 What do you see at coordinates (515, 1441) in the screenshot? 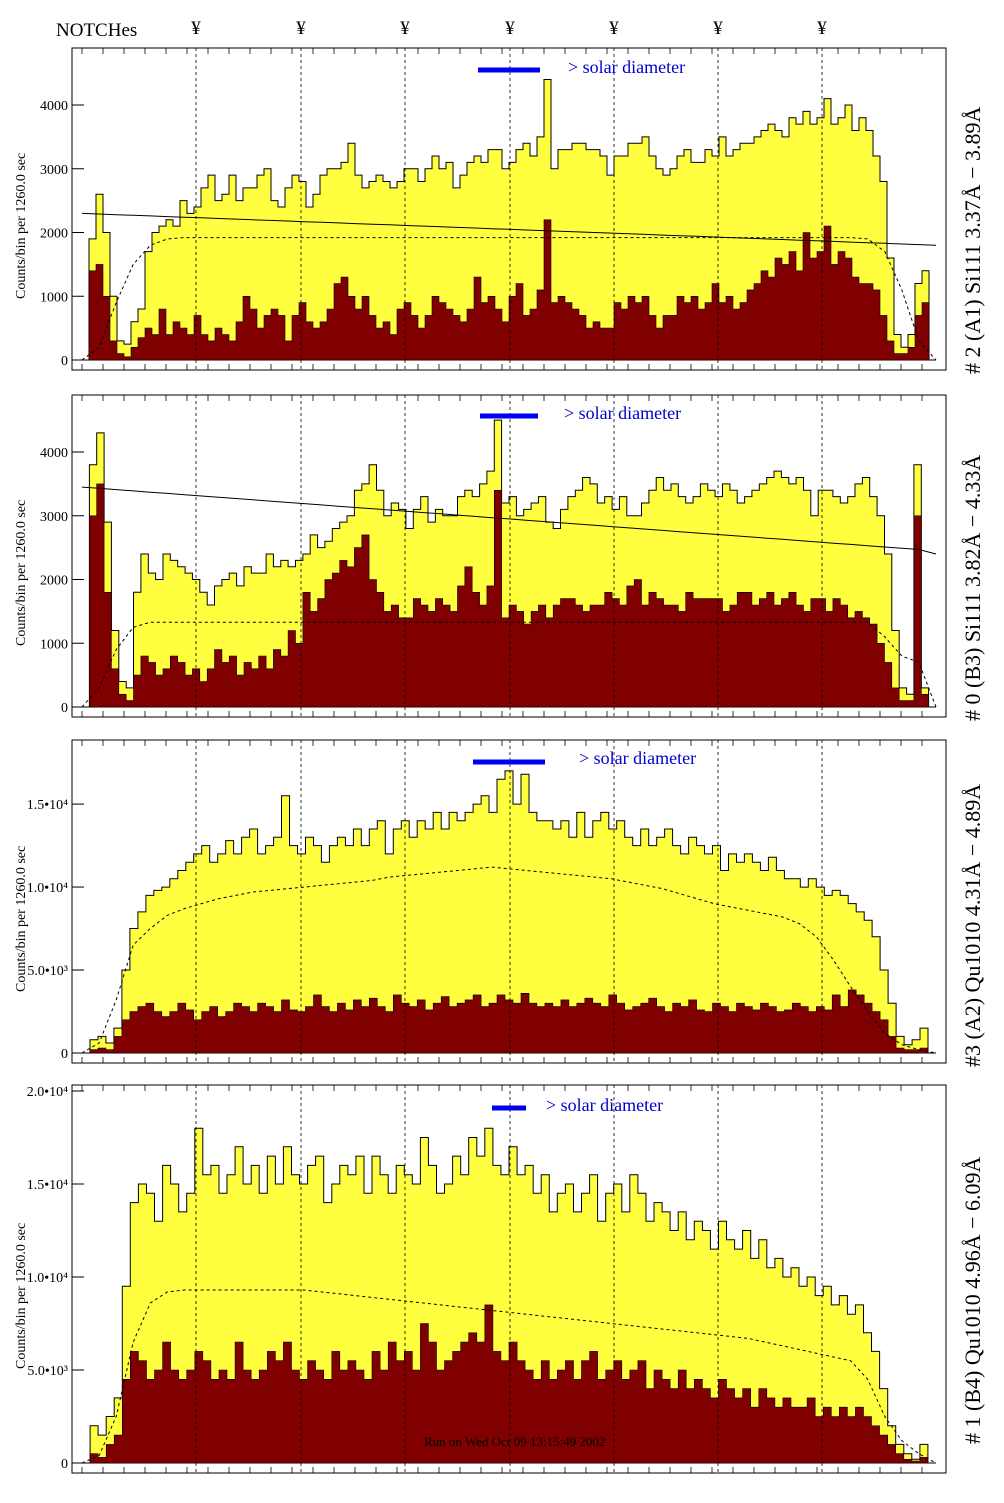
I see `run-timestamp: Run on Wed Oct 09 13:15:49 2002` at bounding box center [515, 1441].